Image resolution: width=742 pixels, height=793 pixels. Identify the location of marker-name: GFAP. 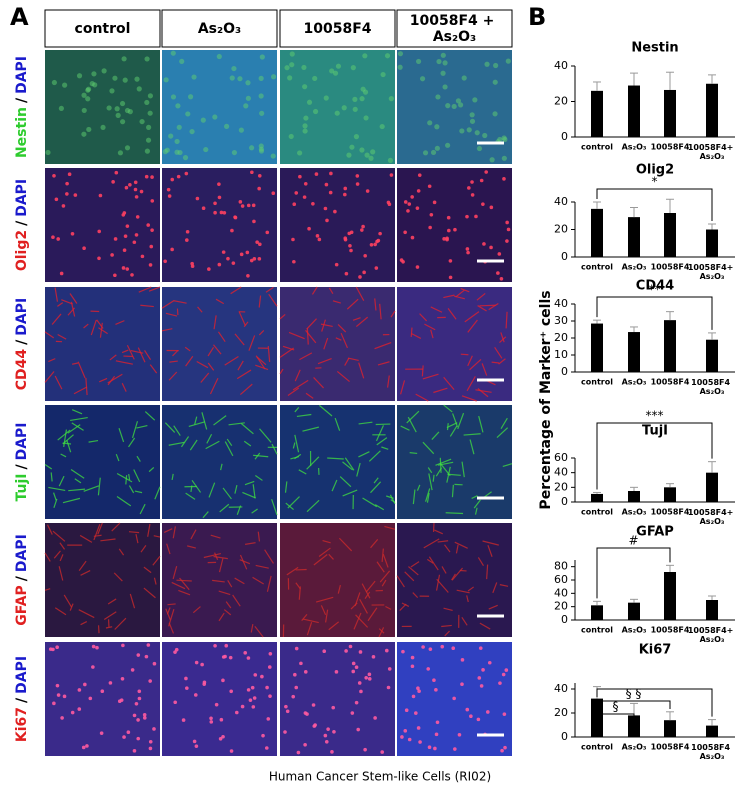
(22, 605).